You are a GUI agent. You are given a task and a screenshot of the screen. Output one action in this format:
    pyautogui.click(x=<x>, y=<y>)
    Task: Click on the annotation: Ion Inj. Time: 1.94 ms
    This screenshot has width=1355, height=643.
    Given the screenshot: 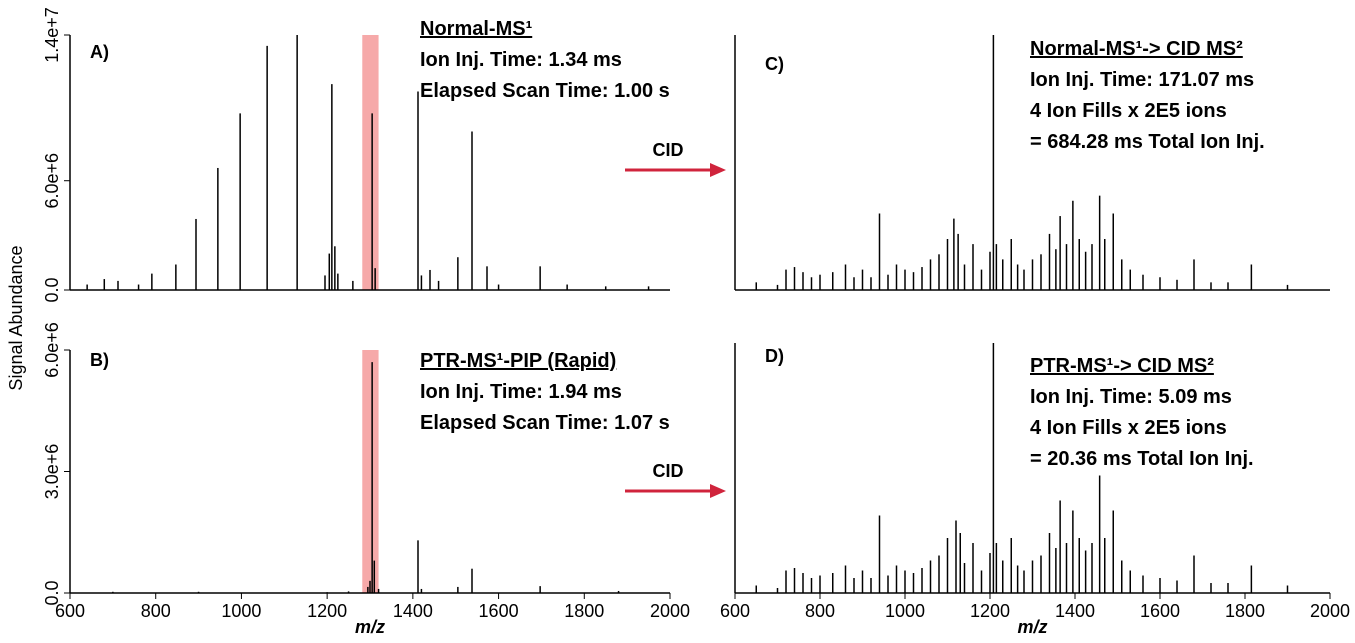 What is the action you would take?
    pyautogui.click(x=521, y=392)
    